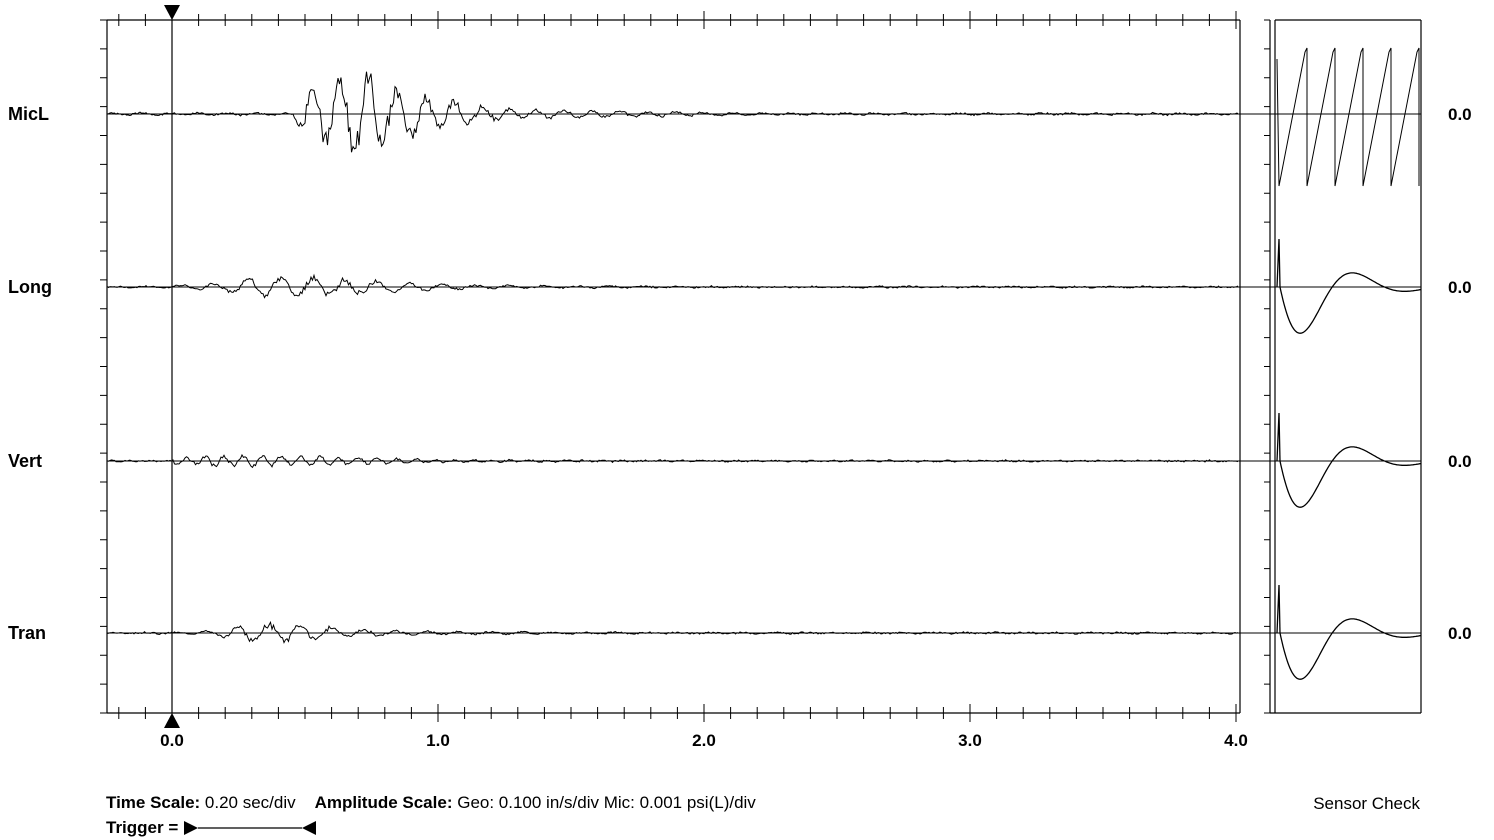 The width and height of the screenshot is (1494, 840). Describe the element at coordinates (672, 461) in the screenshot. I see `trace-vert` at that location.